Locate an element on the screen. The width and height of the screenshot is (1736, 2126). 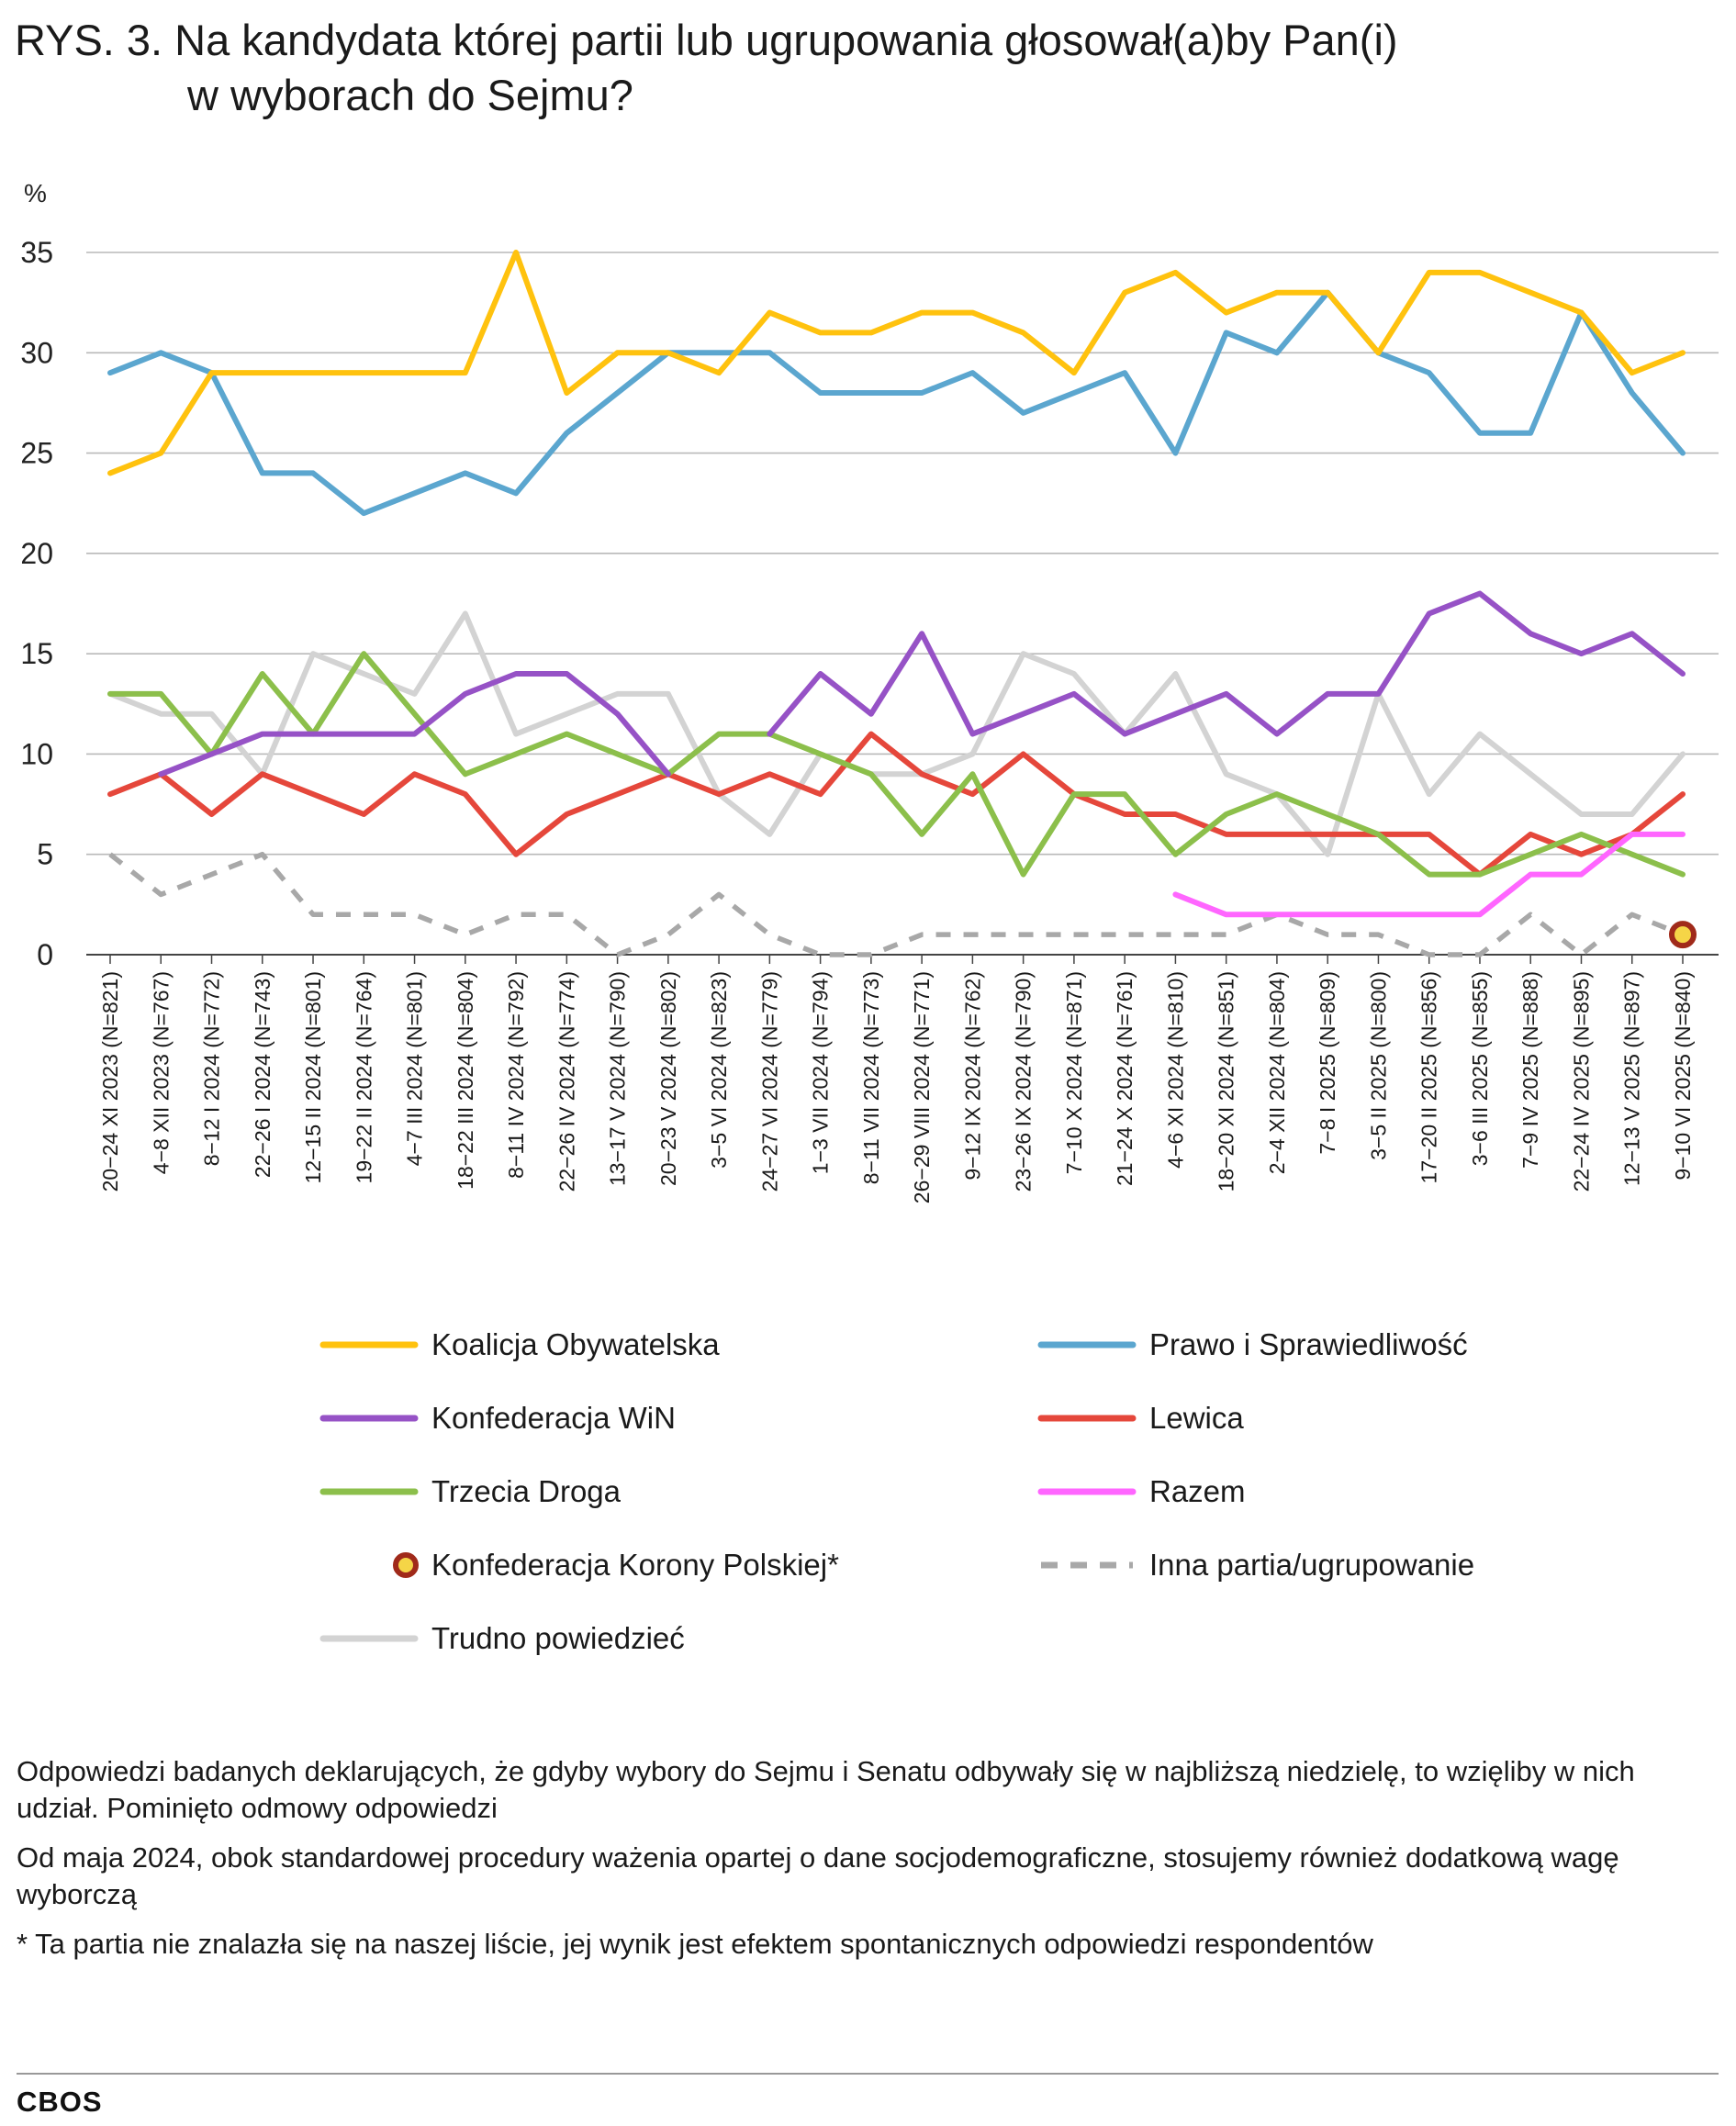
legend-label: Trzecia Droga is located at coordinates (526, 1491).